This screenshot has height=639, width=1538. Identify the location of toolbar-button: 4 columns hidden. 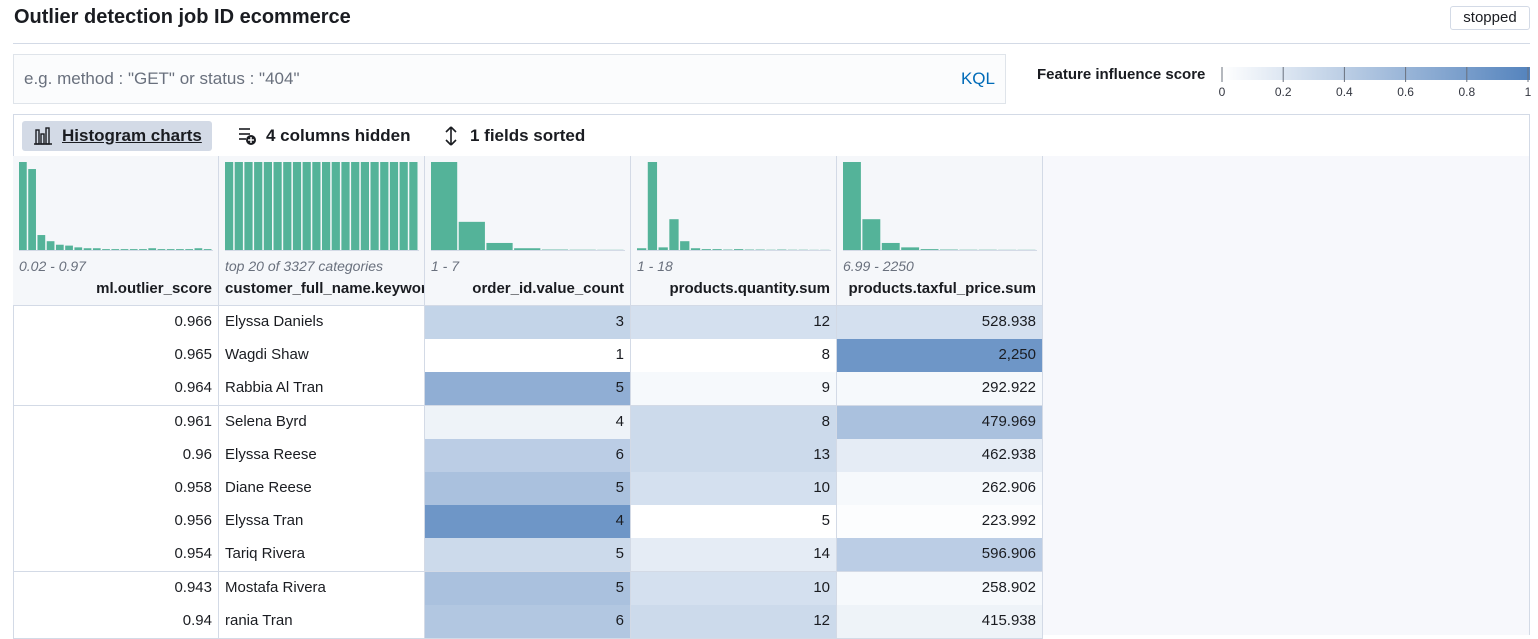
(323, 136).